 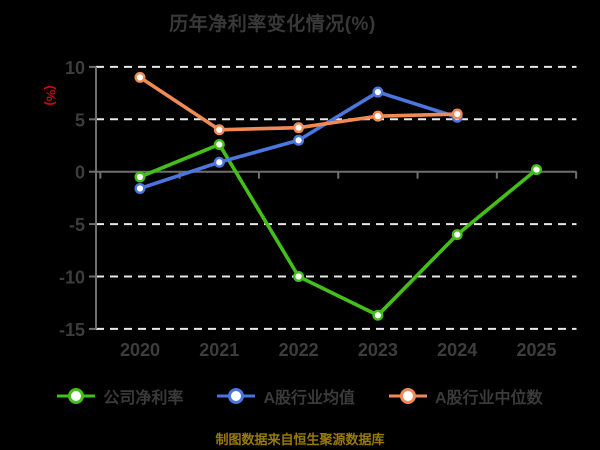 I want to click on x-tick-label: 2025, so click(x=536, y=350).